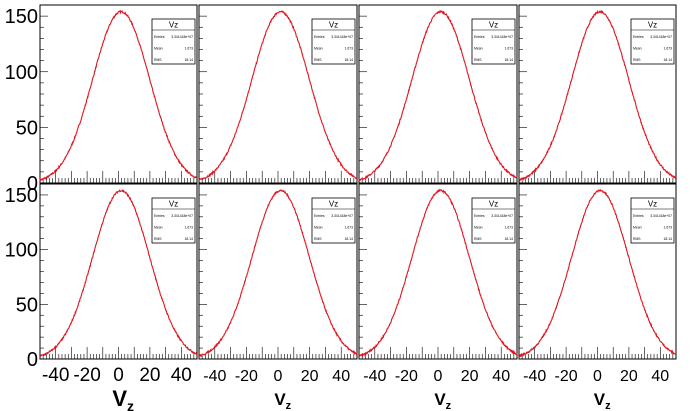 This screenshot has height=411, width=690. Describe the element at coordinates (27, 128) in the screenshot. I see `y-tick-label: 50` at that location.